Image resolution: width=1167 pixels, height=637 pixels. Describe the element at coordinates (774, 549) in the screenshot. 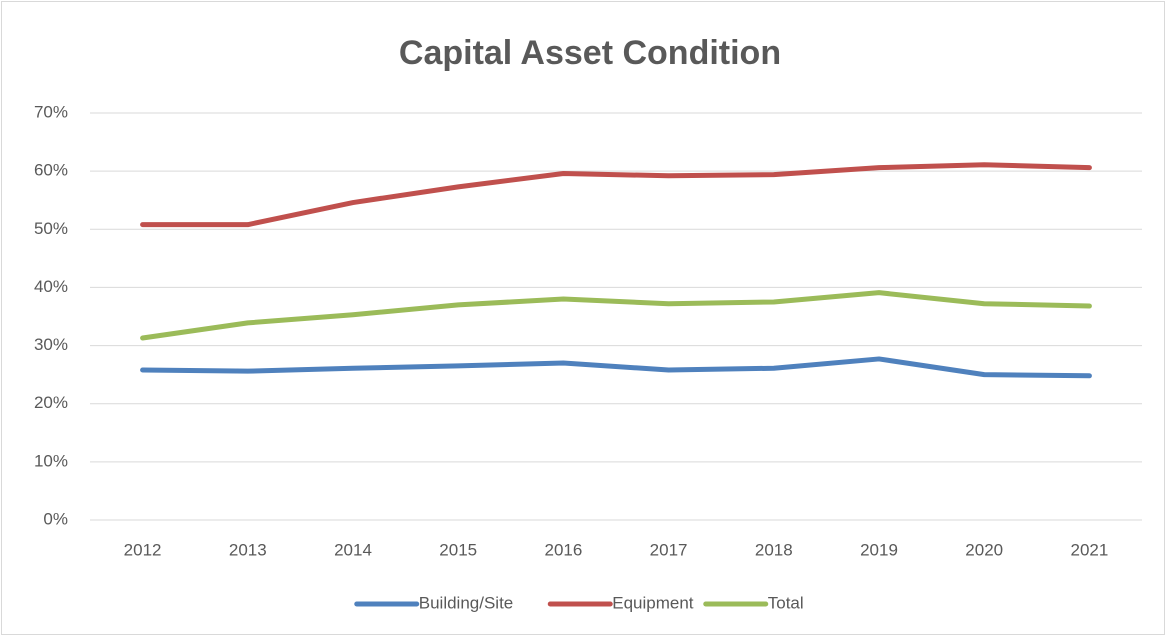

I see `x-tick-label: 2018` at that location.